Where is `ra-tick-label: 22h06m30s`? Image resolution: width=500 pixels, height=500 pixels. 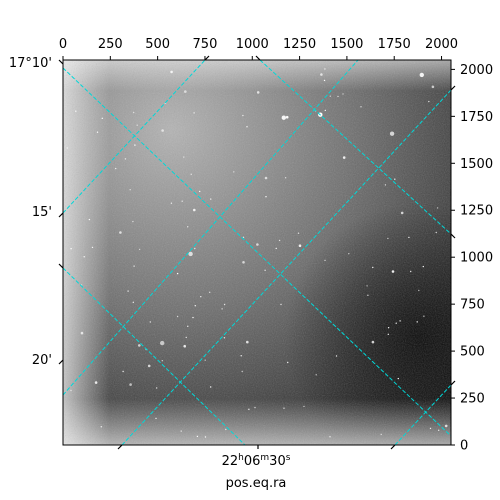
ra-tick-label: 22h06m30s is located at coordinates (256, 461).